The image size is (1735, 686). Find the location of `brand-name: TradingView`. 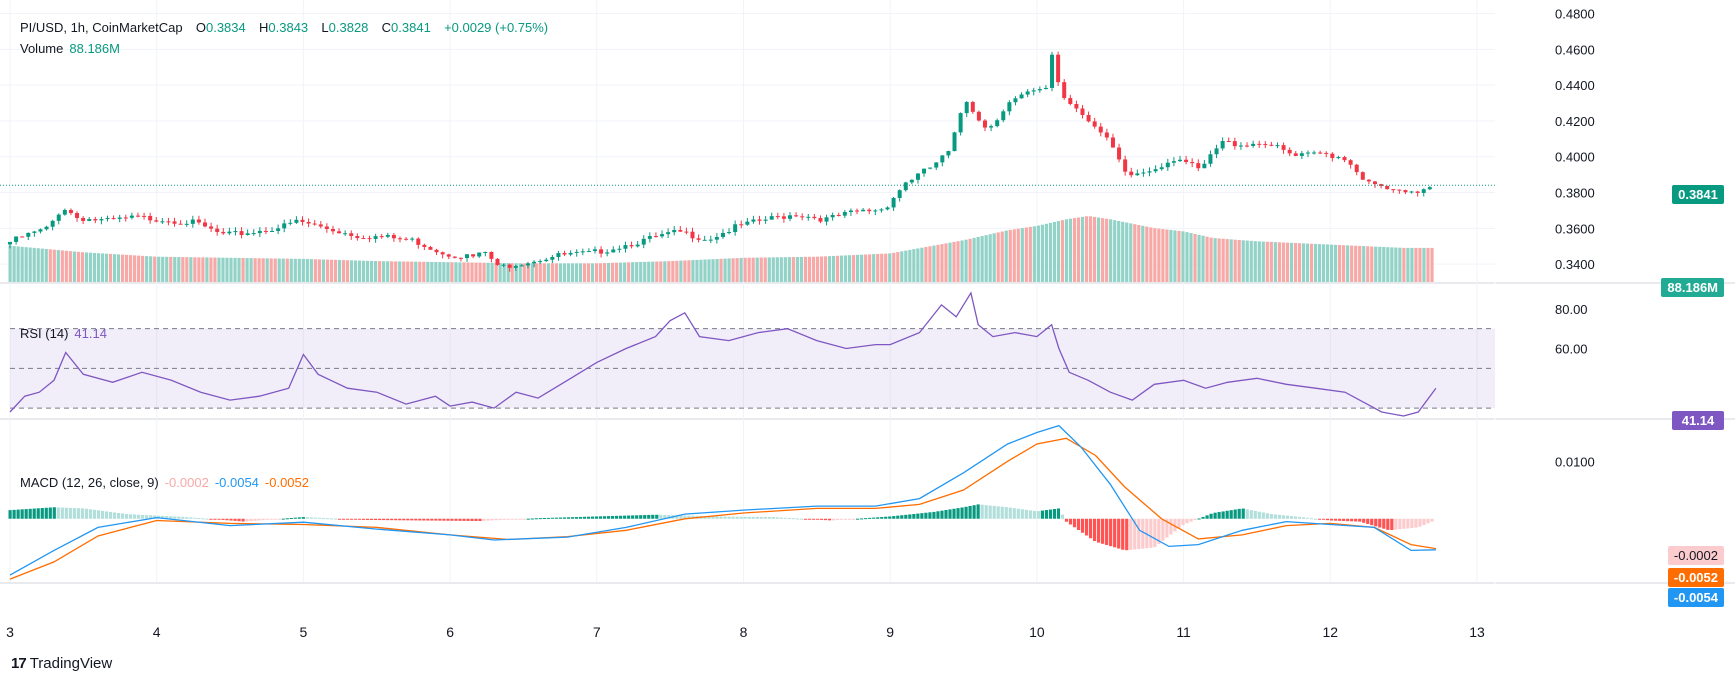

brand-name: TradingView is located at coordinates (71, 663).